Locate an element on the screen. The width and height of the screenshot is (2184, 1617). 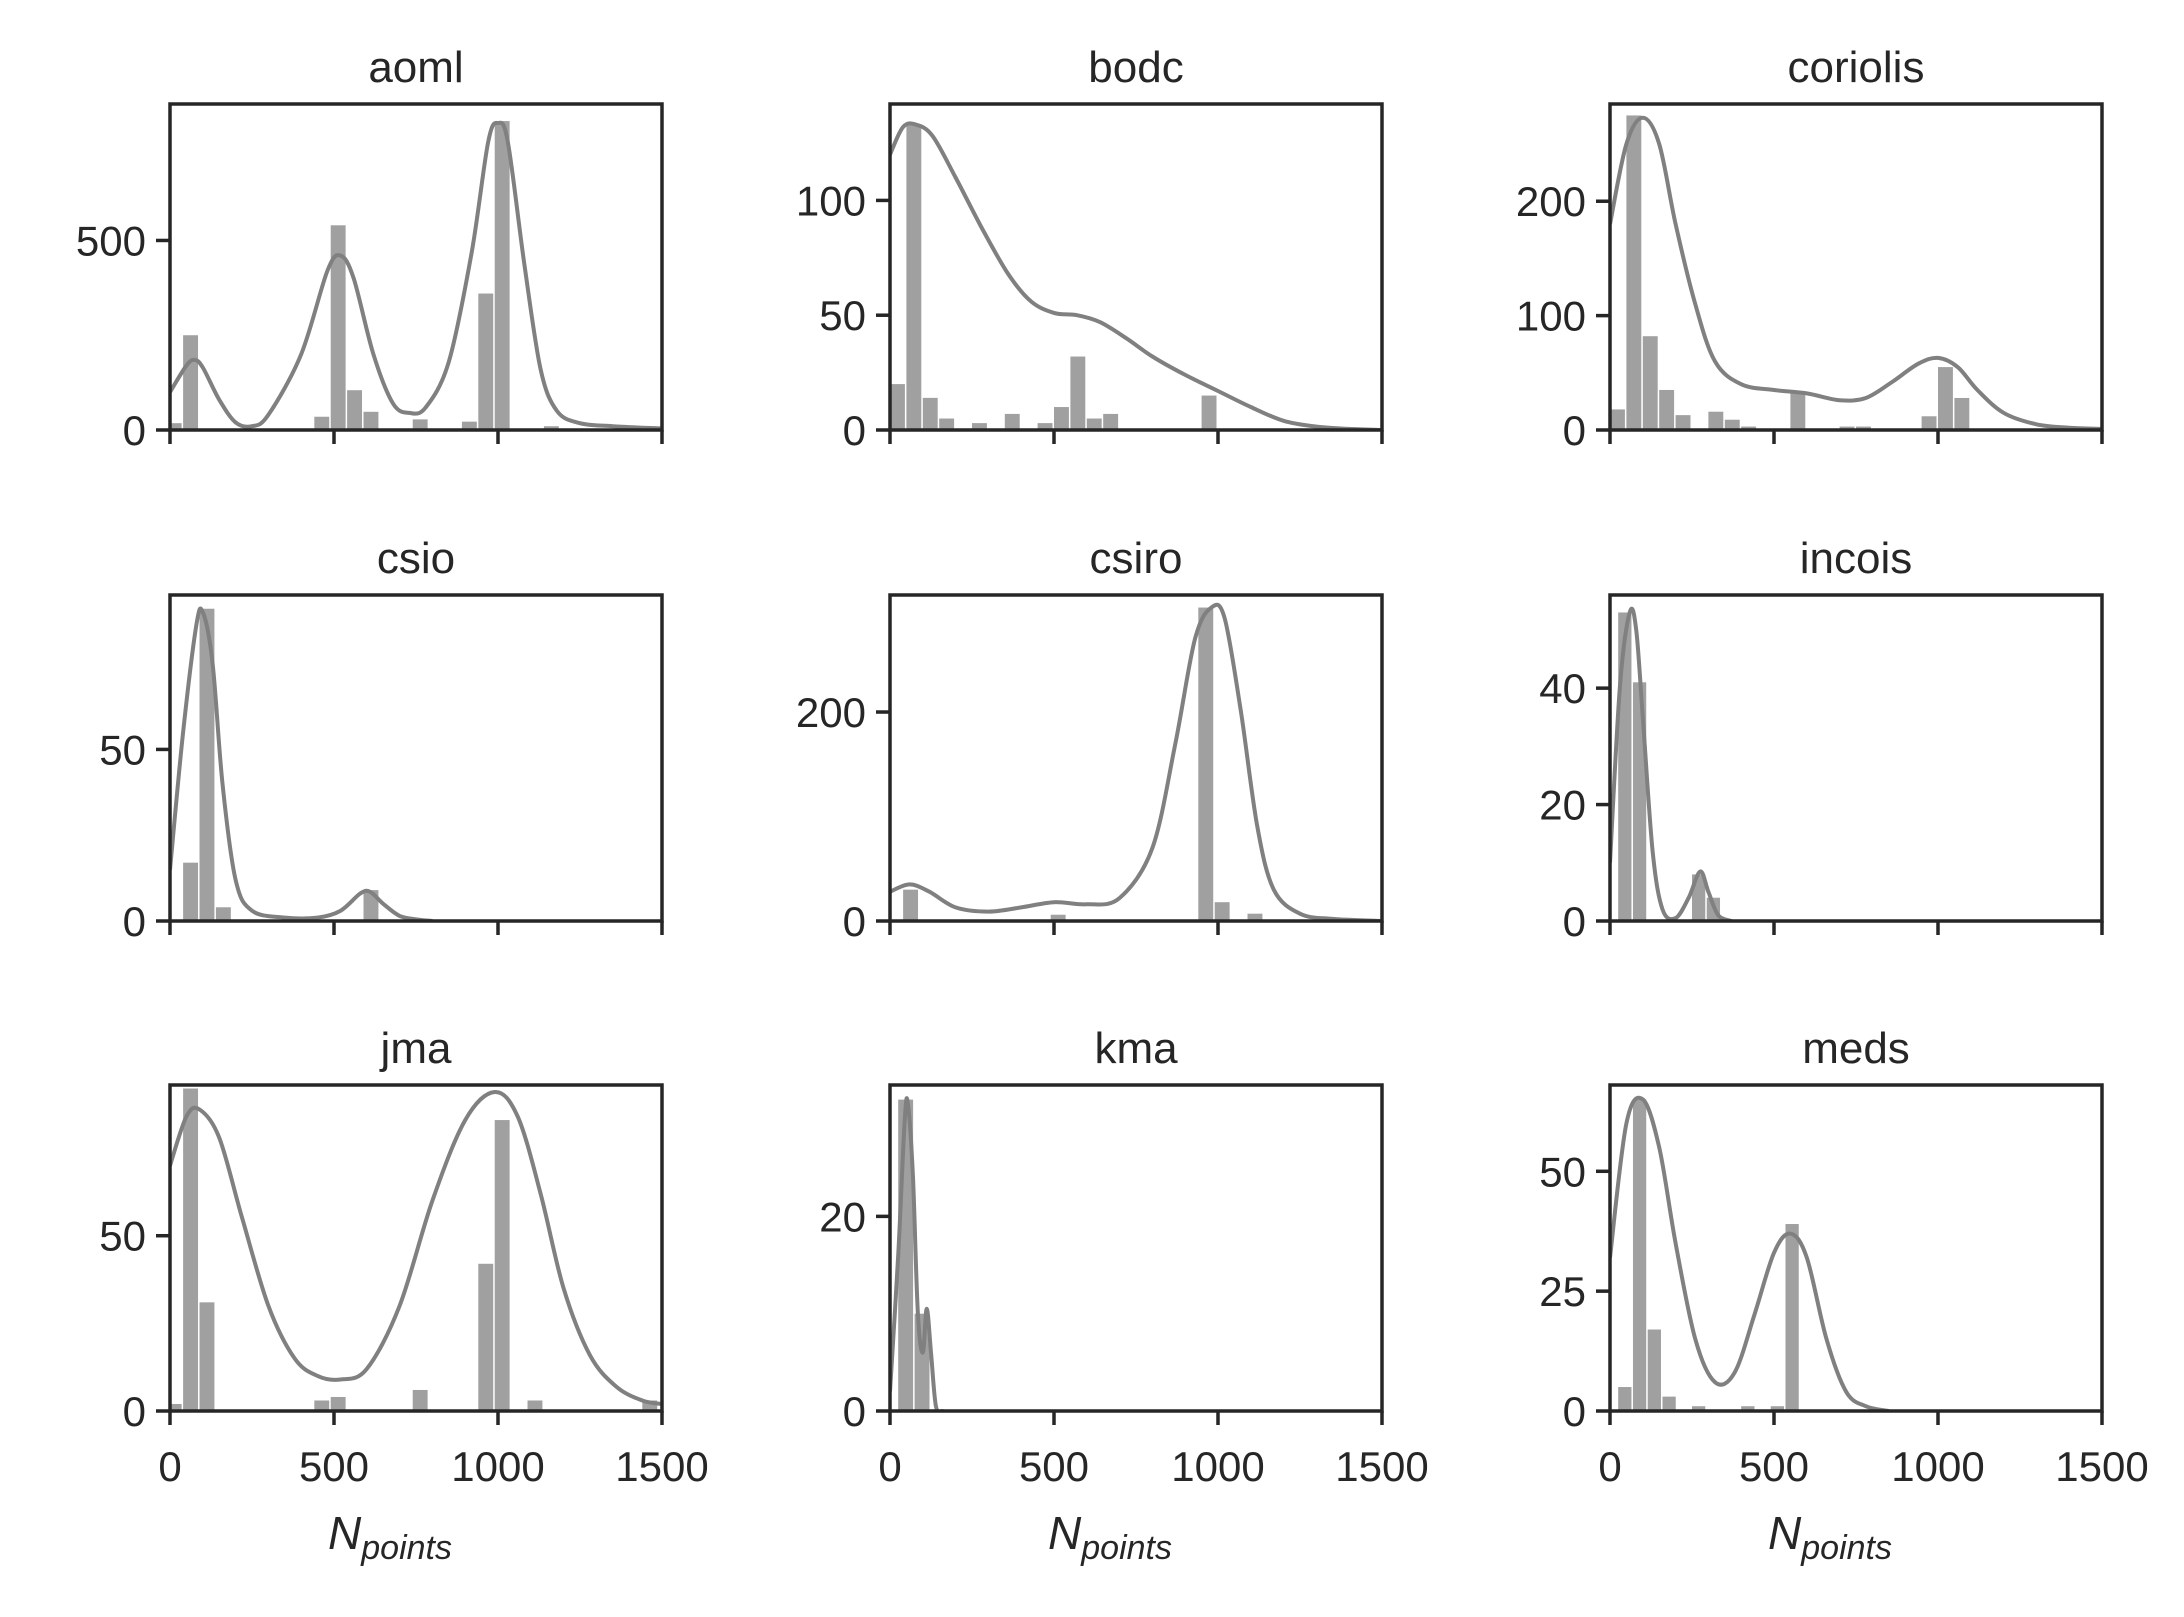
x-axis-label-main: N is located at coordinates (1065, 1533).